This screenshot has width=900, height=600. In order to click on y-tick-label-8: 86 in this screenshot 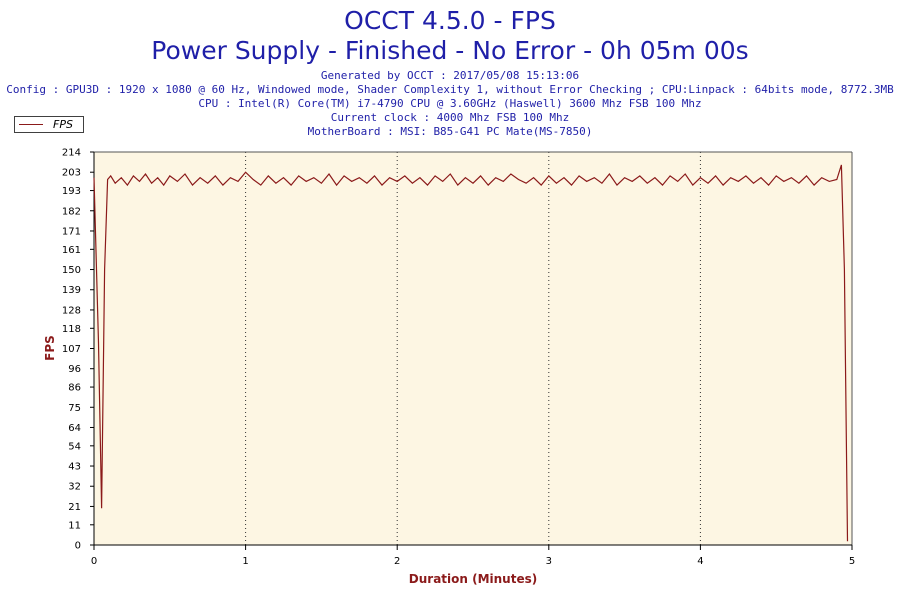, I will do `click(74, 388)`.